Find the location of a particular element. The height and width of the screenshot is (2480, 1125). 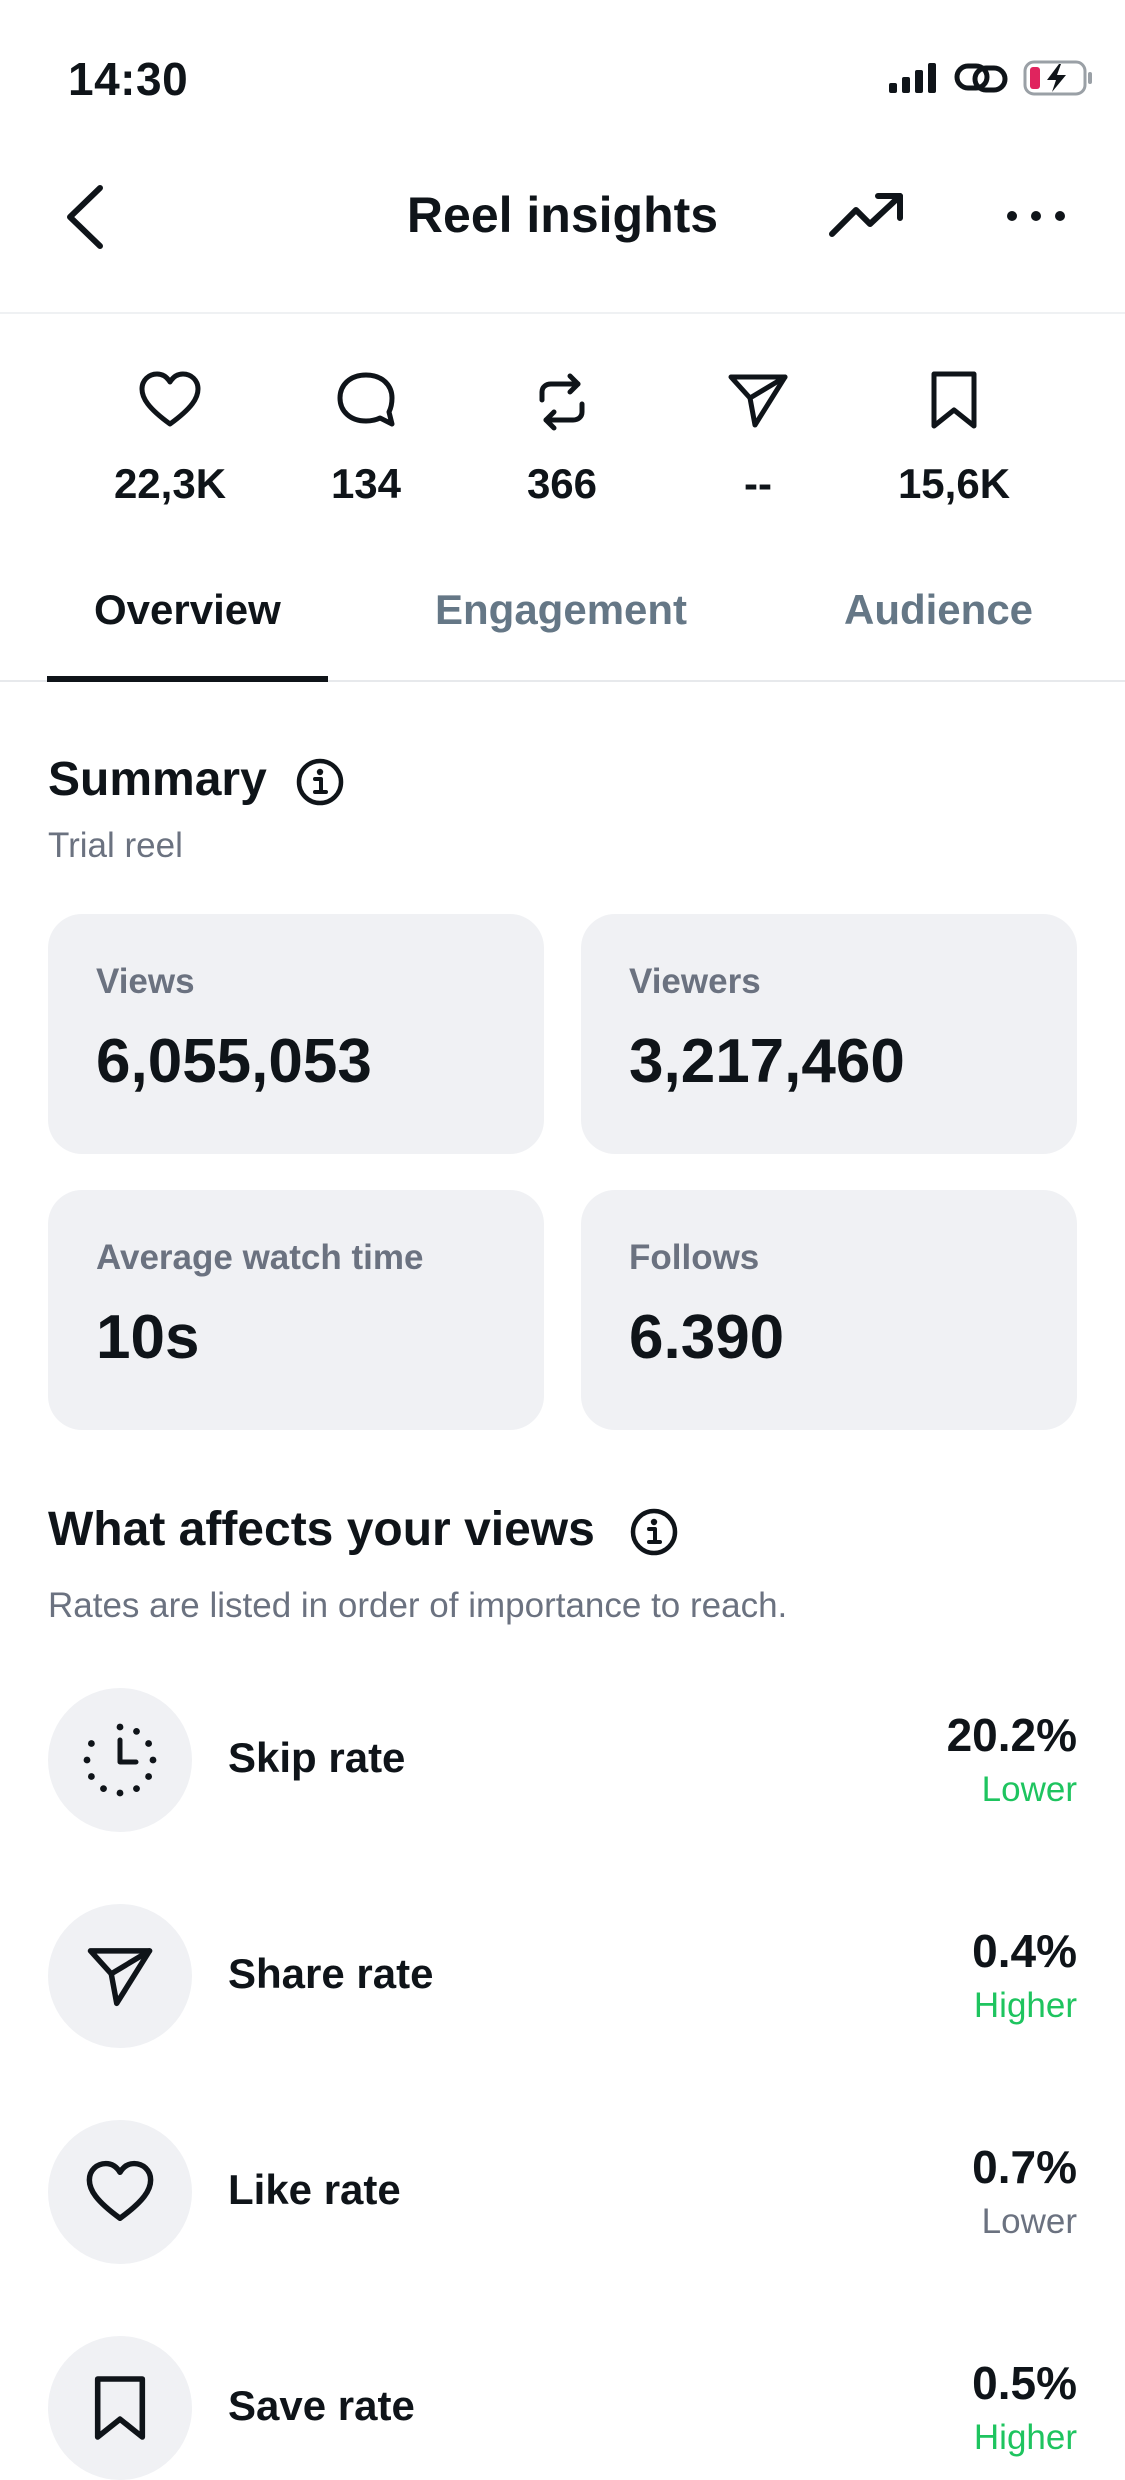

header-bar: Reel insights is located at coordinates (562, 232).